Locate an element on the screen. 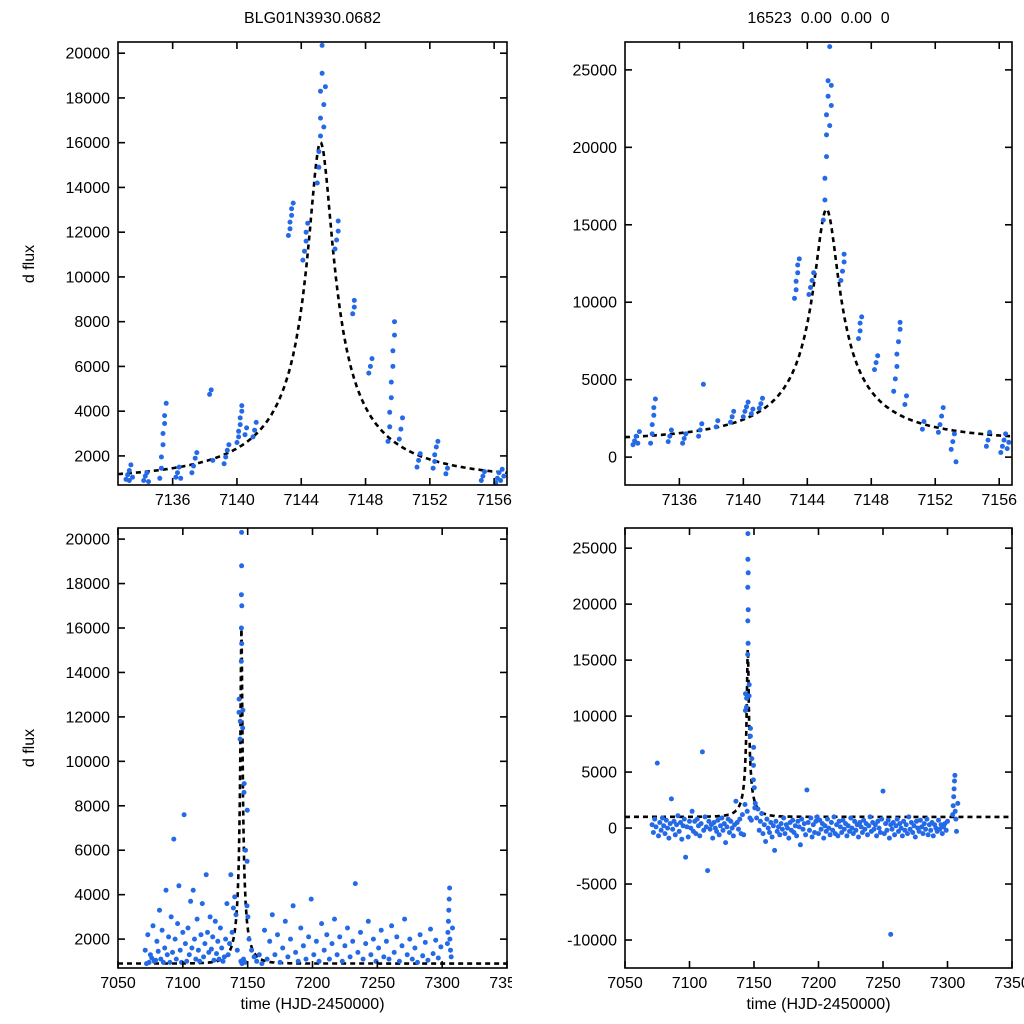 The width and height of the screenshot is (1024, 1024). panel-title: 16523 0.00 0.00 0 is located at coordinates (818, 18).